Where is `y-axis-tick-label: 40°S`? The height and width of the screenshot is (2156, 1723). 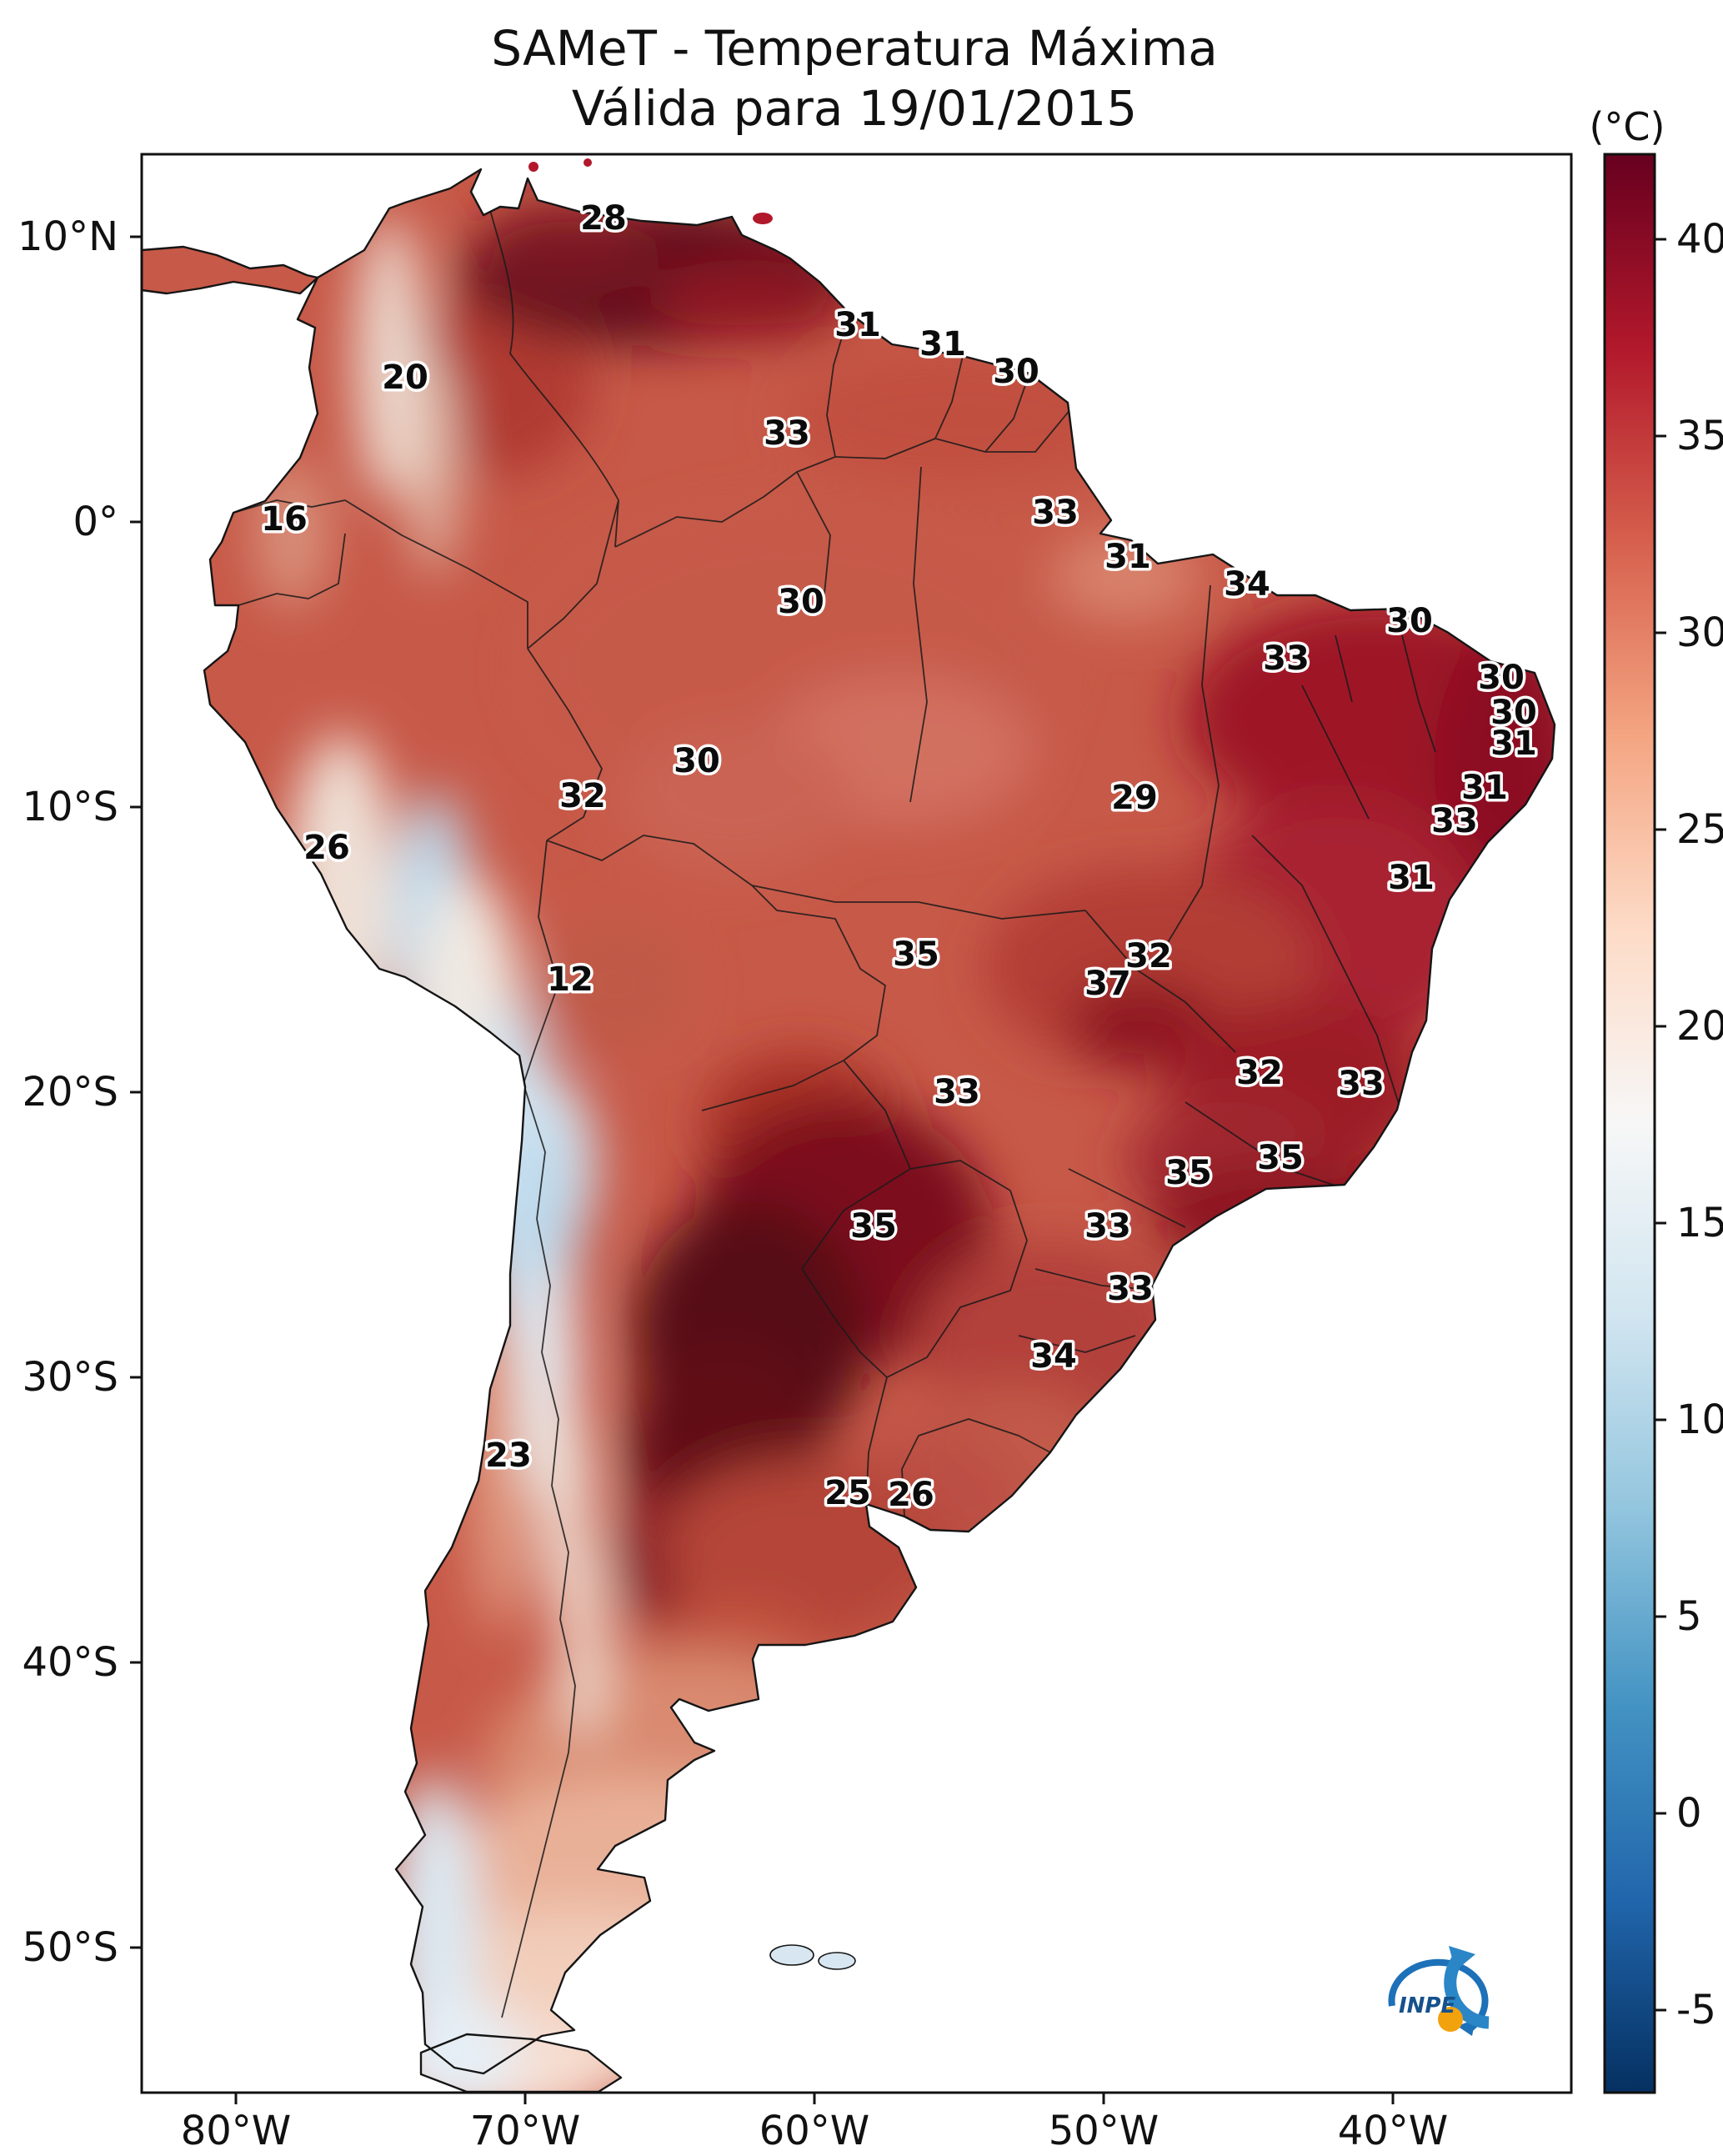
y-axis-tick-label: 40°S is located at coordinates (70, 1663).